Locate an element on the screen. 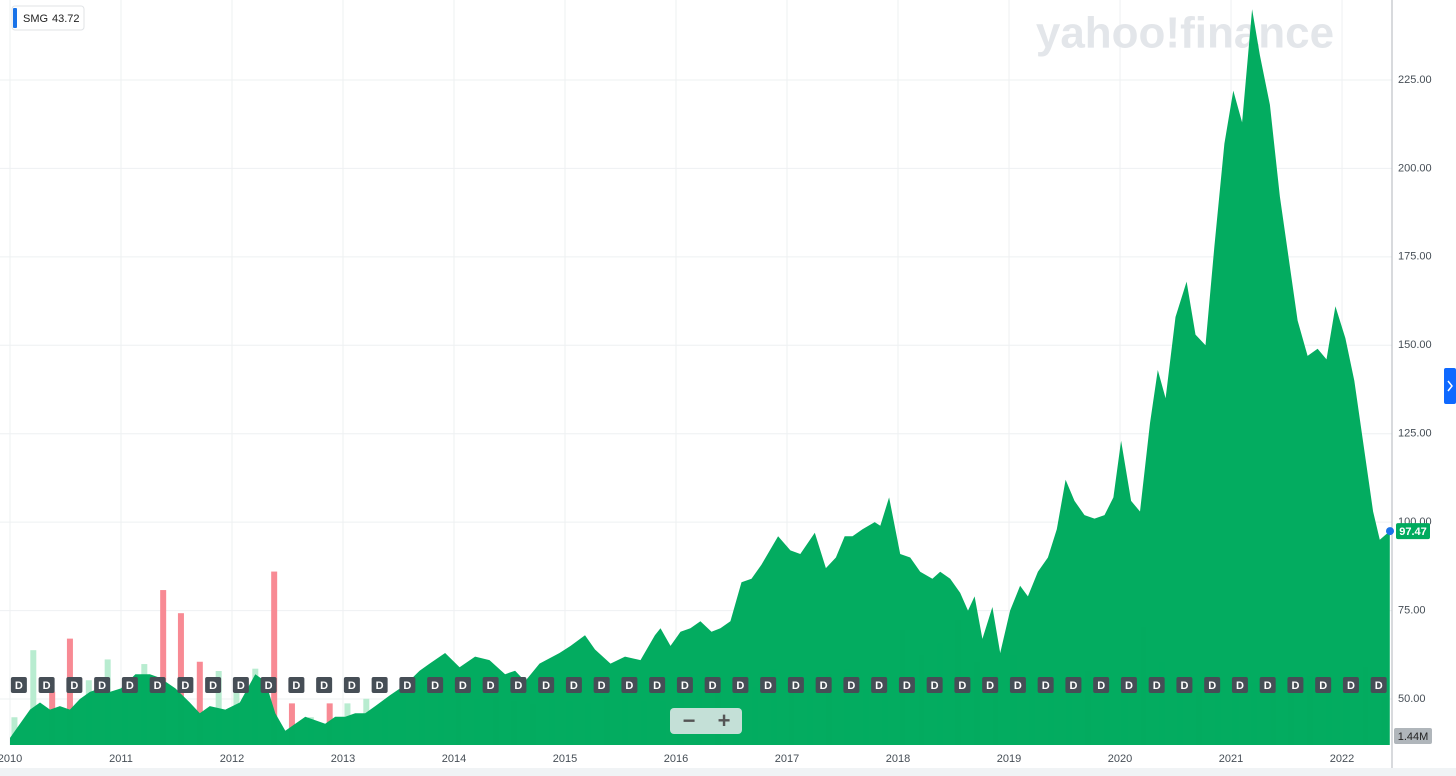 This screenshot has height=776, width=1456. bottom-strip is located at coordinates (728, 772).